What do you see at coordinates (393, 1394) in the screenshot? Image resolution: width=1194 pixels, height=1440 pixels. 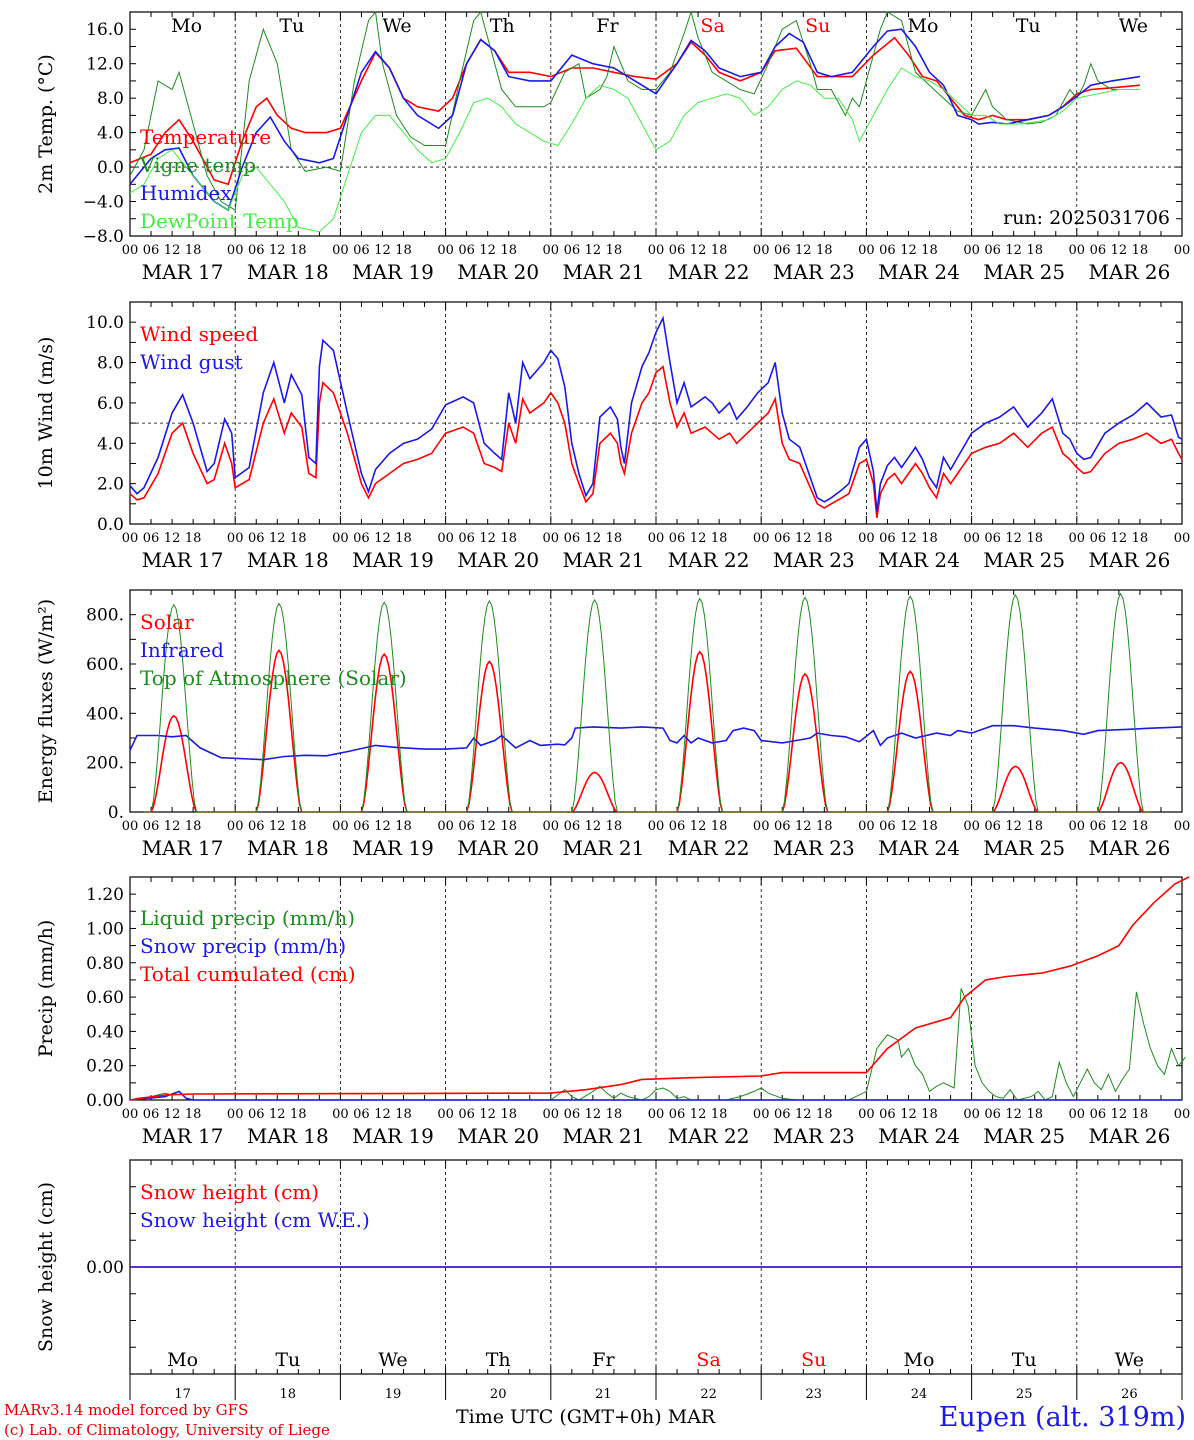 I see `day-date-label: 19` at bounding box center [393, 1394].